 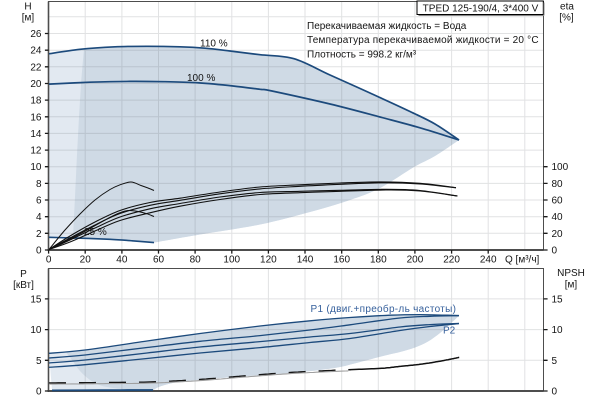 I want to click on svg-text: [кВт], so click(x=23, y=285).